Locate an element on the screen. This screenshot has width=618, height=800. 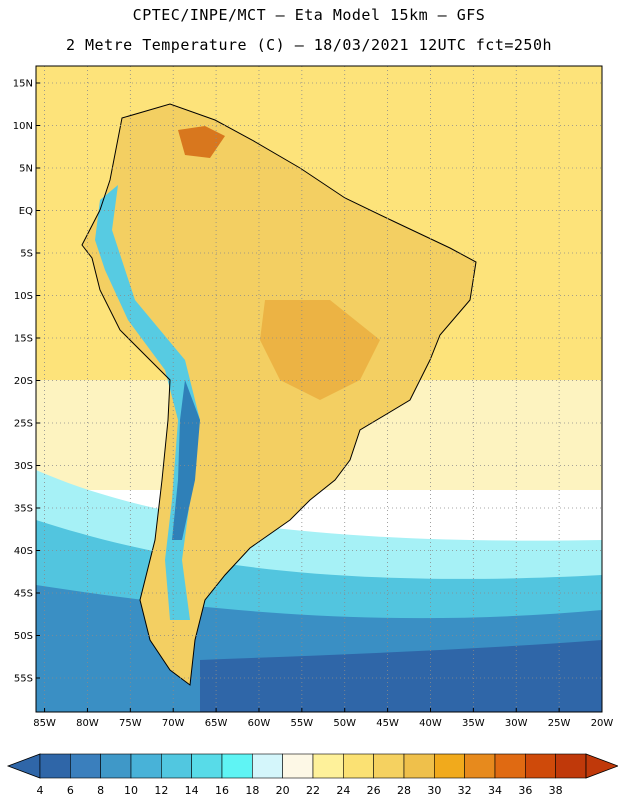
lon-tick-label: 50W is located at coordinates (344, 723).